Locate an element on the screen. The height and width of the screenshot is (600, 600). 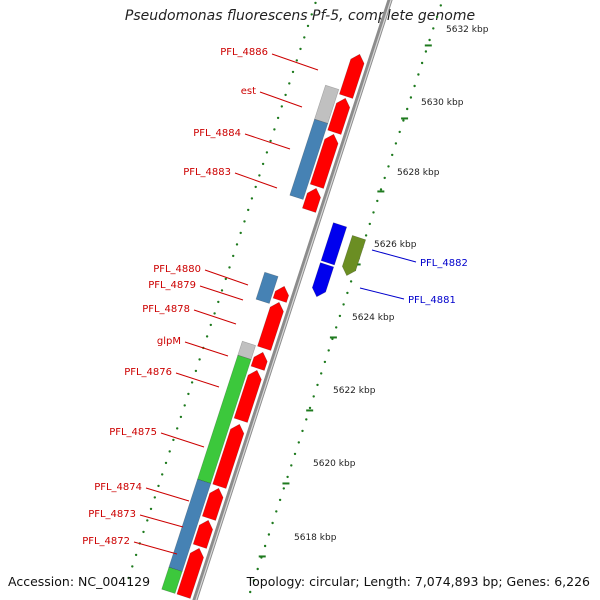
gene-label-glpm: glpM is located at coordinates (169, 341).